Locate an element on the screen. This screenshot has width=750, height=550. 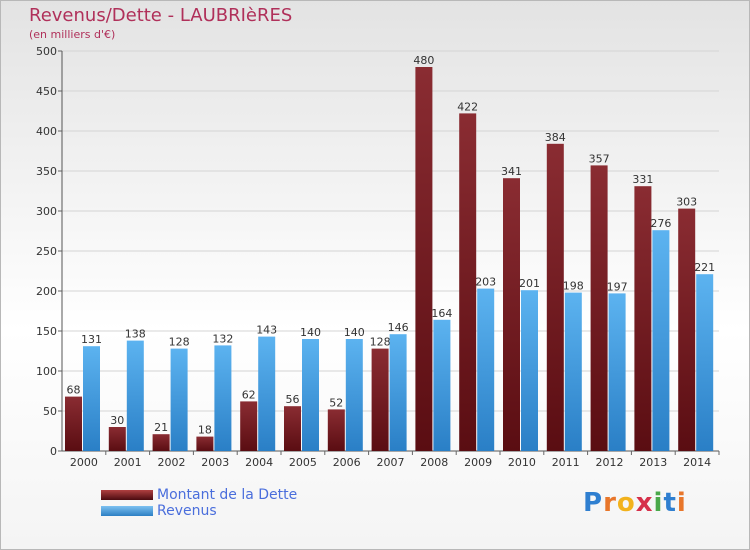
y-tick-label: 500 is located at coordinates (46, 51).